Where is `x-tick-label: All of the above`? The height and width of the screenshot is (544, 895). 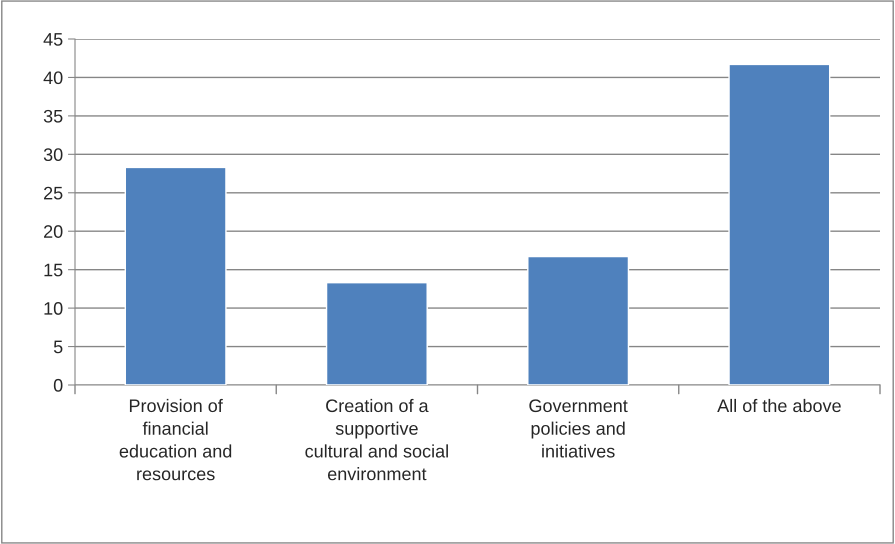
x-tick-label: All of the above is located at coordinates (779, 405).